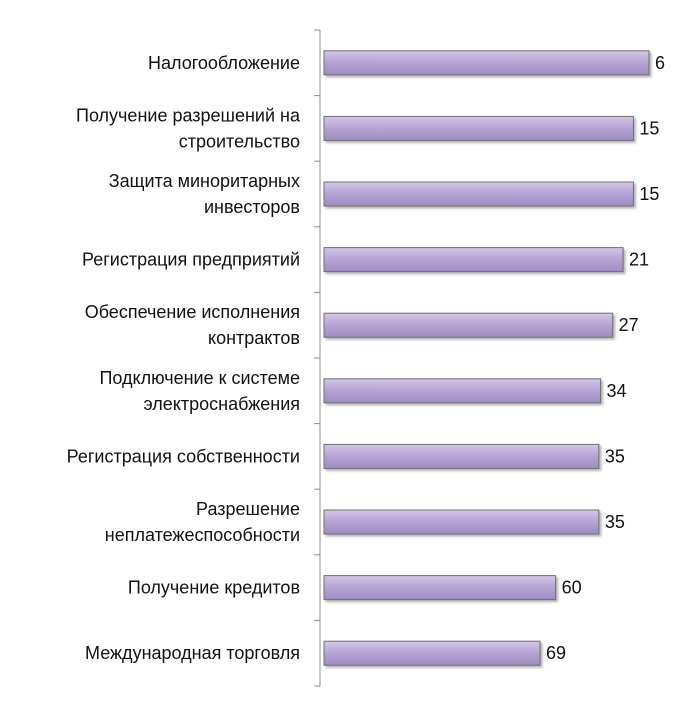 This screenshot has height=720, width=686. I want to click on category-label-line: Регистрация предприятий, so click(191, 260).